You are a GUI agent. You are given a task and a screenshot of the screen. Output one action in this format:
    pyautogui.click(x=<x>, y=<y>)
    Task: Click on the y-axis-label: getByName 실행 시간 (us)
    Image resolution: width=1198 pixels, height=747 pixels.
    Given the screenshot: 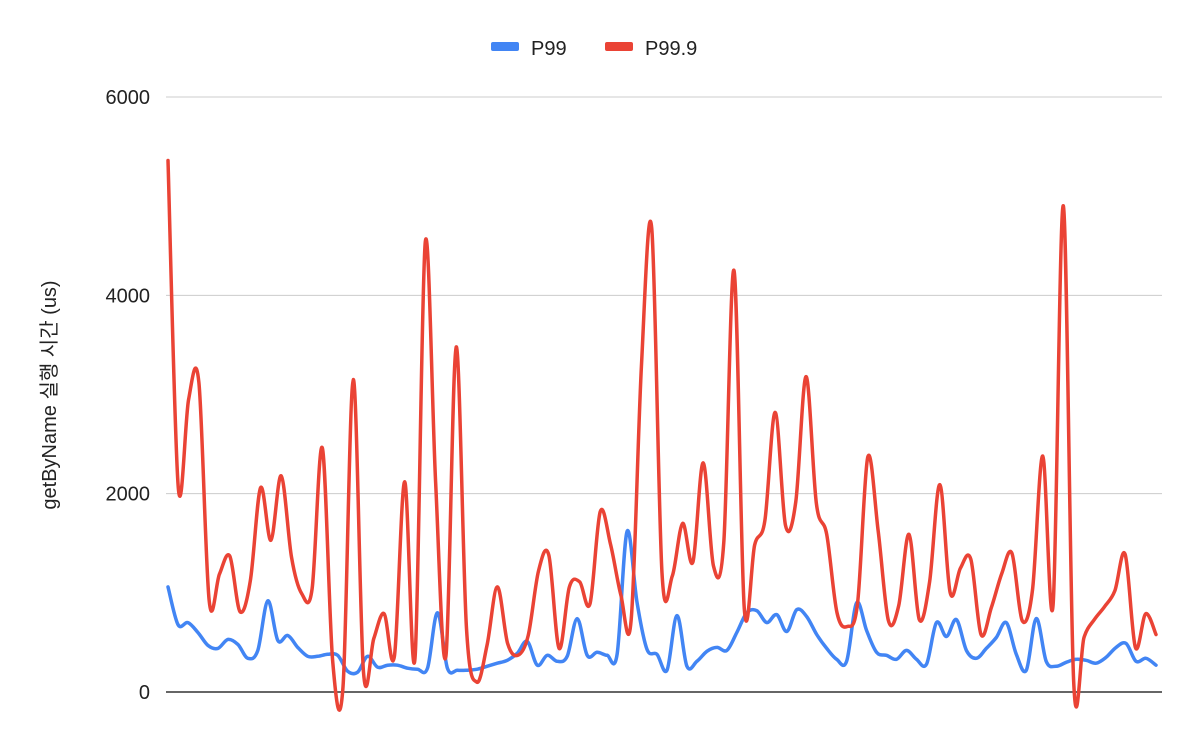 What is the action you would take?
    pyautogui.click(x=49, y=394)
    